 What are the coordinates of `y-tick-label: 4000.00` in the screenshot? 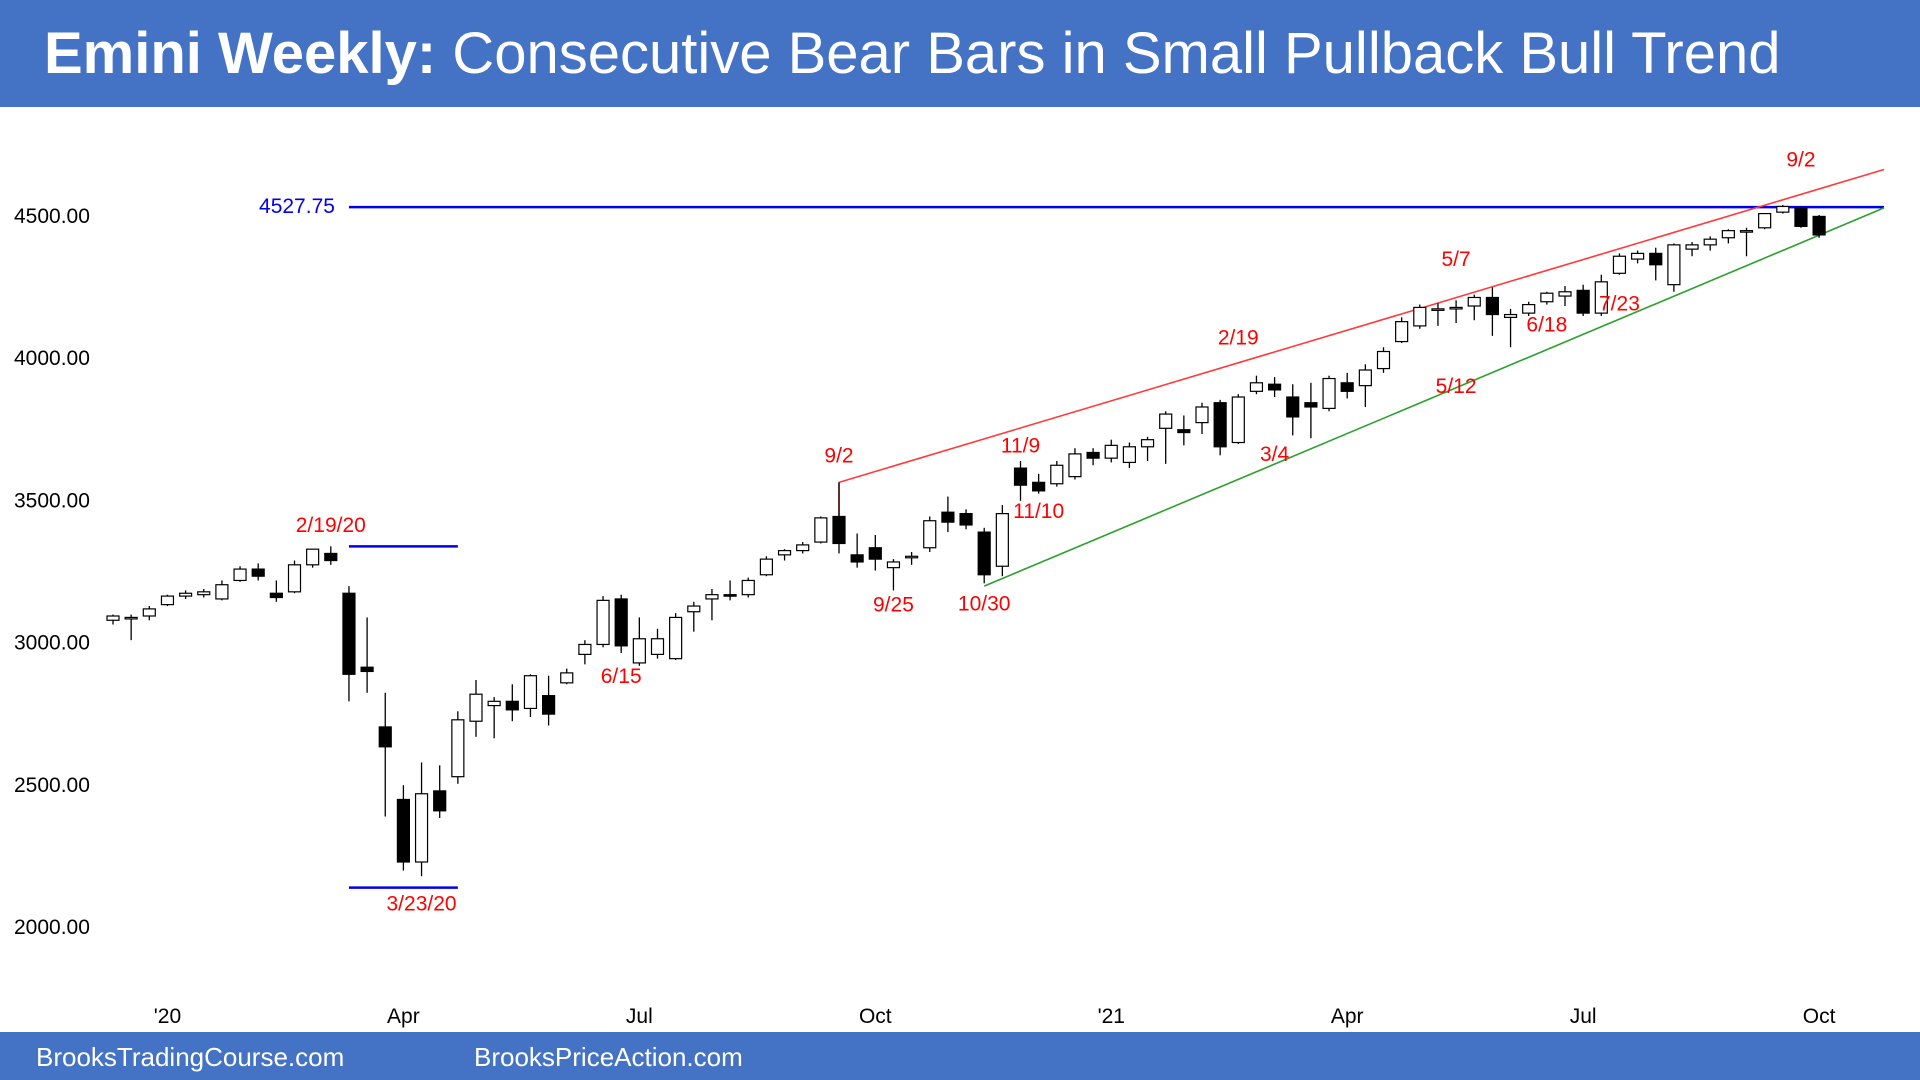 It's located at (52, 358).